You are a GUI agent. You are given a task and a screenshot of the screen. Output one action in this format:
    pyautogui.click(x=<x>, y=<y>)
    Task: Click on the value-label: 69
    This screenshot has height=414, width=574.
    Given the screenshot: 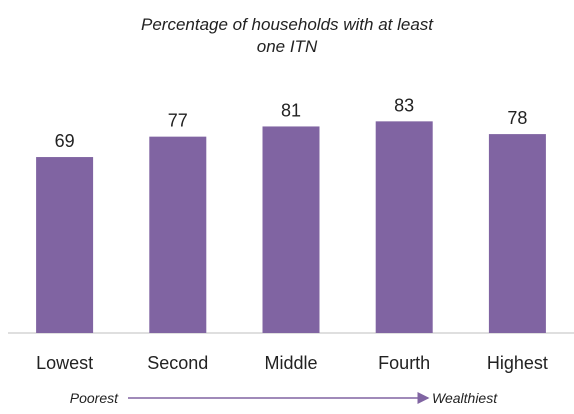 What is the action you would take?
    pyautogui.click(x=65, y=141)
    